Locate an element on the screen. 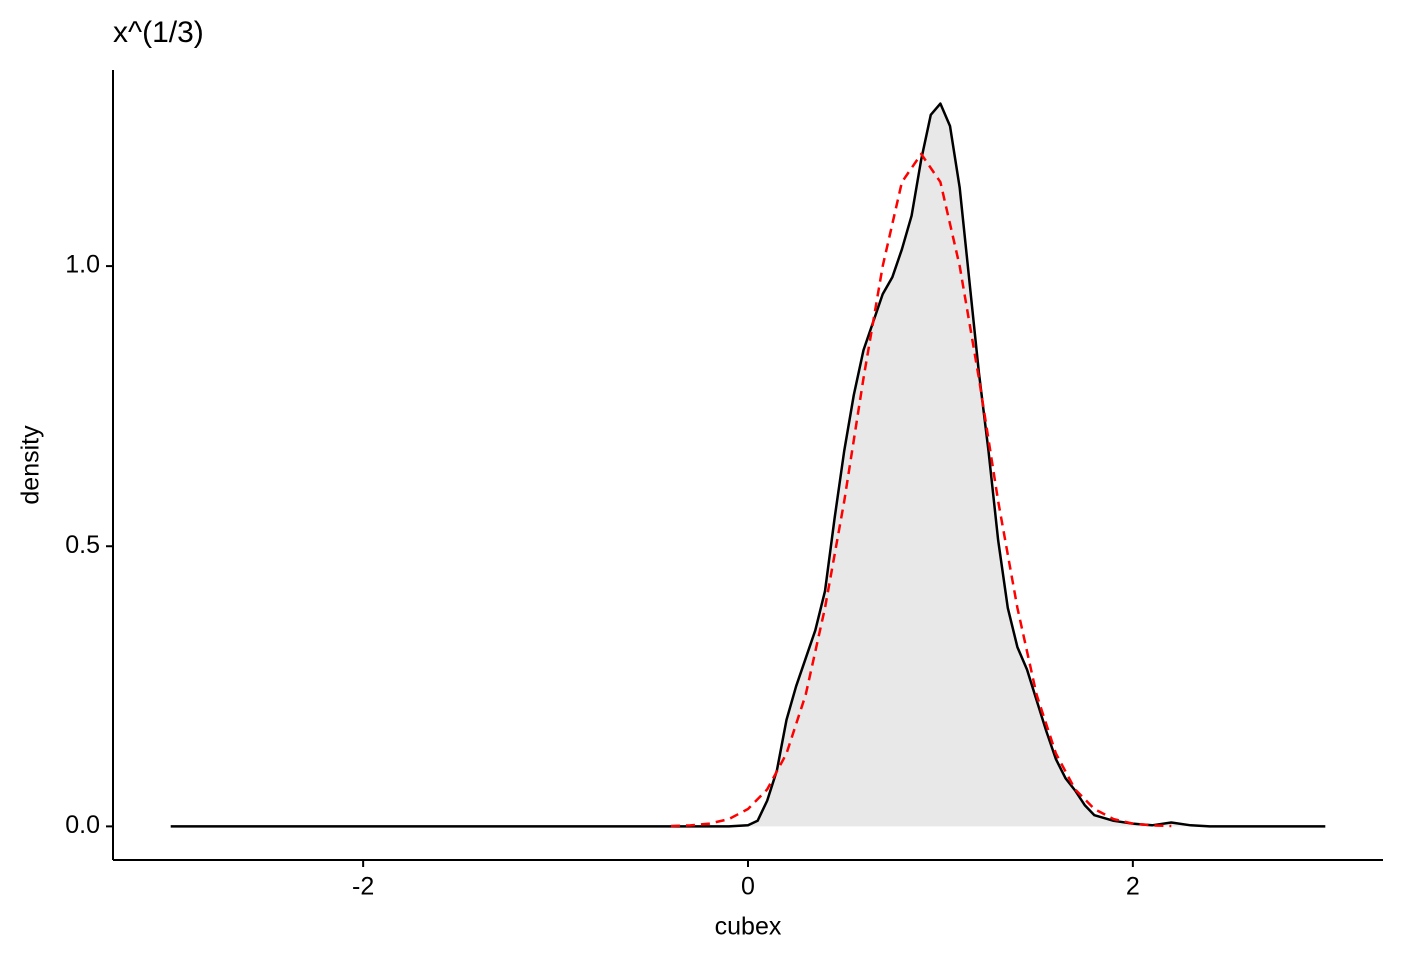 The width and height of the screenshot is (1401, 960). y-axis-label: density is located at coordinates (31, 465).